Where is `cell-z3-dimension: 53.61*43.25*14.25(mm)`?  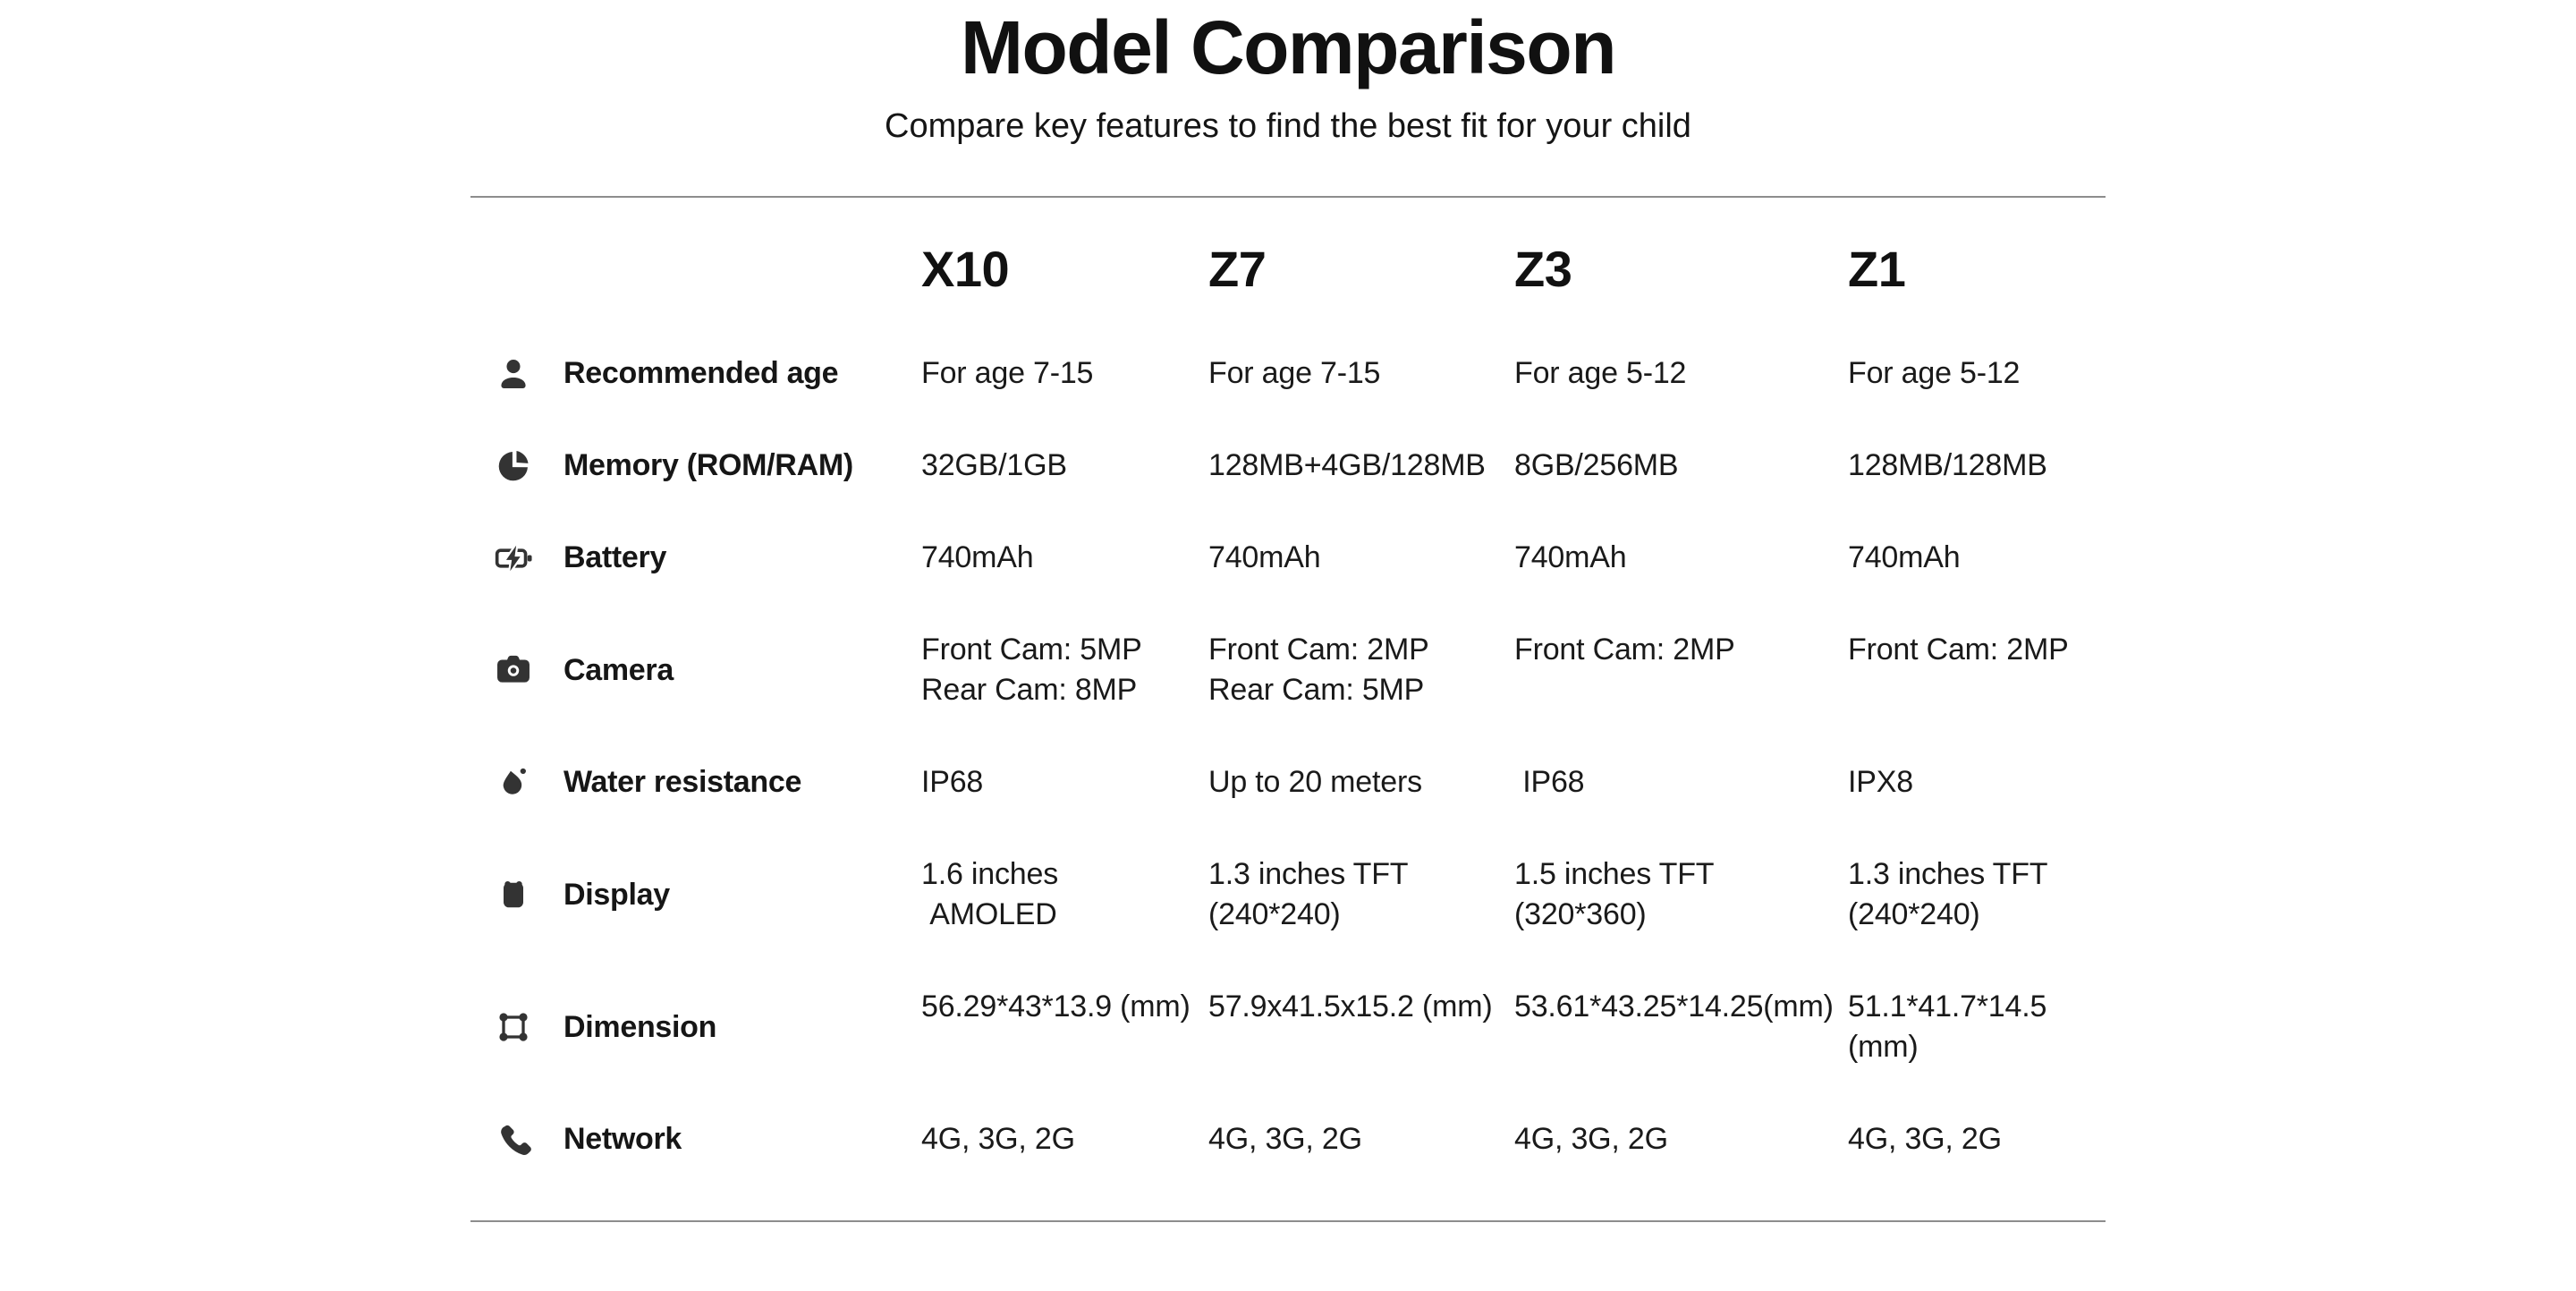
cell-z3-dimension: 53.61*43.25*14.25(mm) is located at coordinates (1674, 1006).